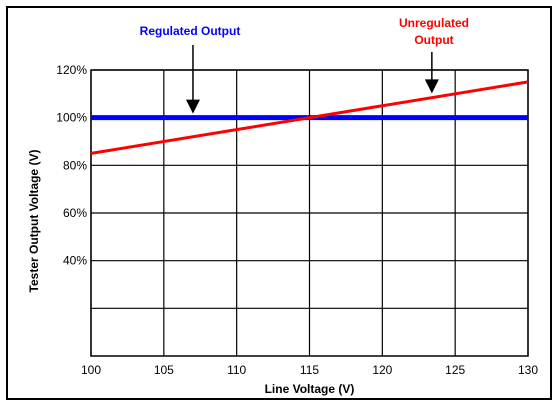 The image size is (558, 402). What do you see at coordinates (75, 261) in the screenshot?
I see `y-tick-label: 40%` at bounding box center [75, 261].